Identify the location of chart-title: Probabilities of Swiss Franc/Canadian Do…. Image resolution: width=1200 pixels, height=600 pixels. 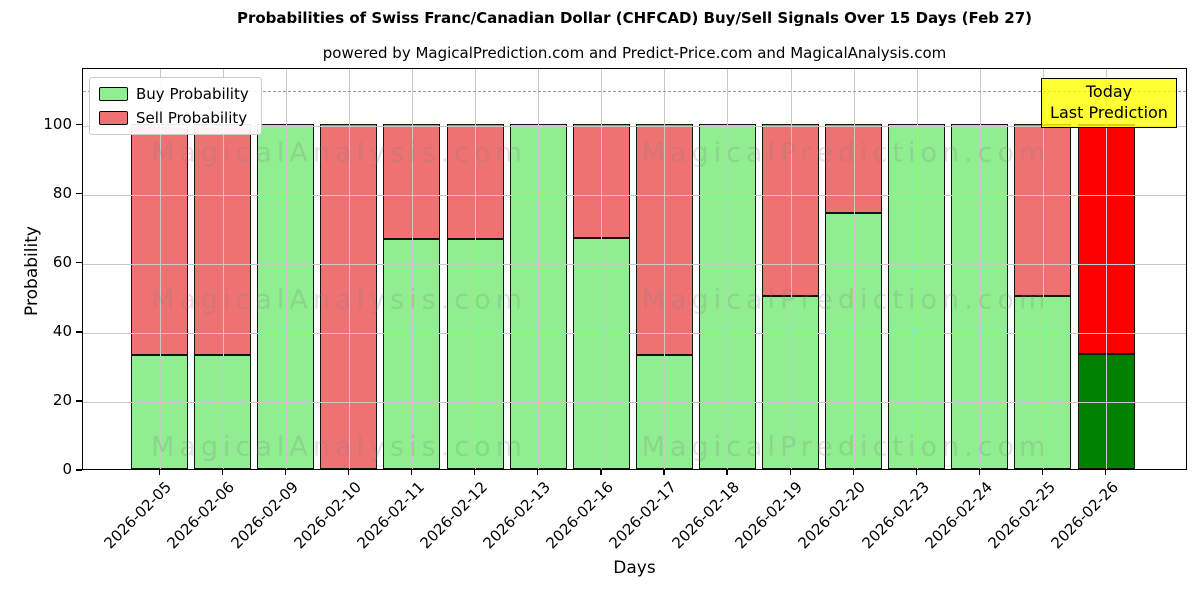
(634, 18).